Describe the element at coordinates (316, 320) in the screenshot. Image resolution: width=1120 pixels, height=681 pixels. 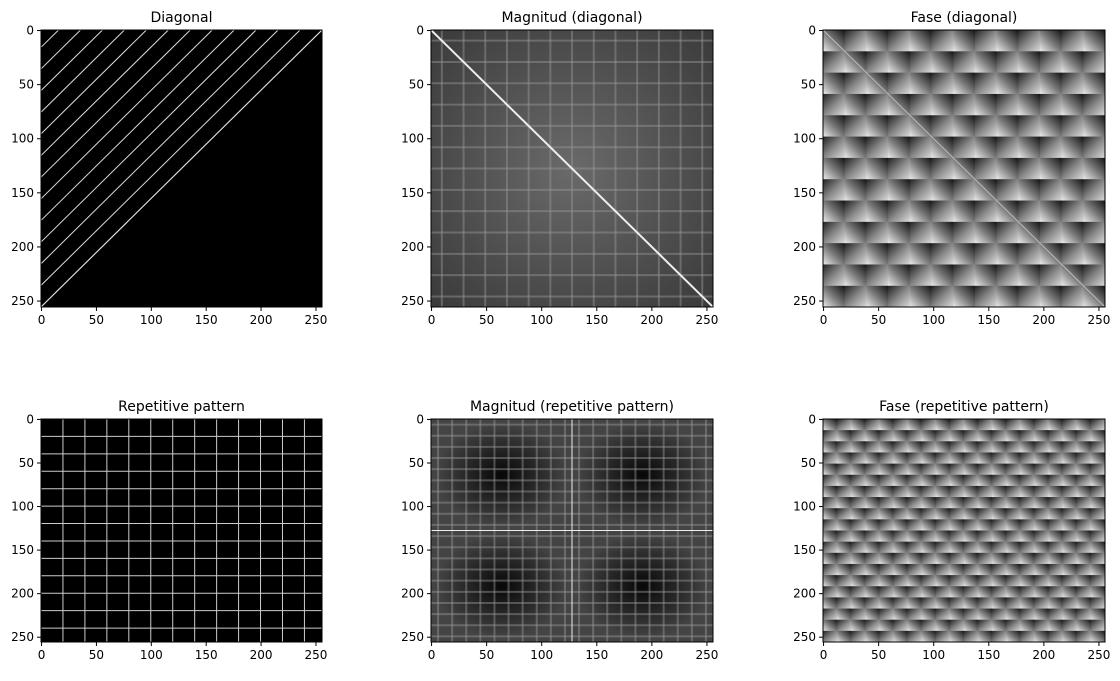
I see `x-tick-label: 250` at that location.